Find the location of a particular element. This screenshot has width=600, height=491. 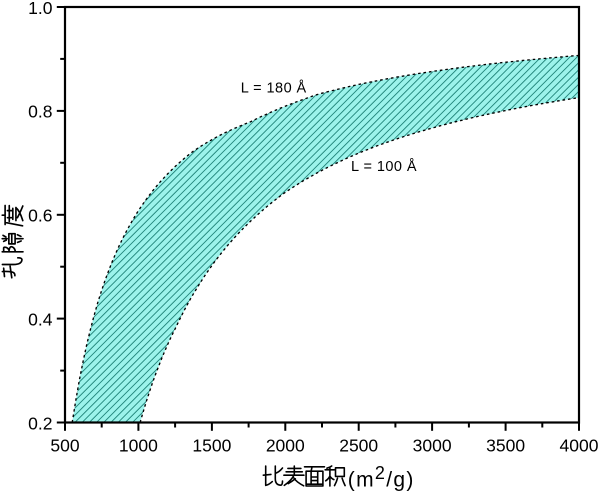

svg-text: 1000 is located at coordinates (138, 446).